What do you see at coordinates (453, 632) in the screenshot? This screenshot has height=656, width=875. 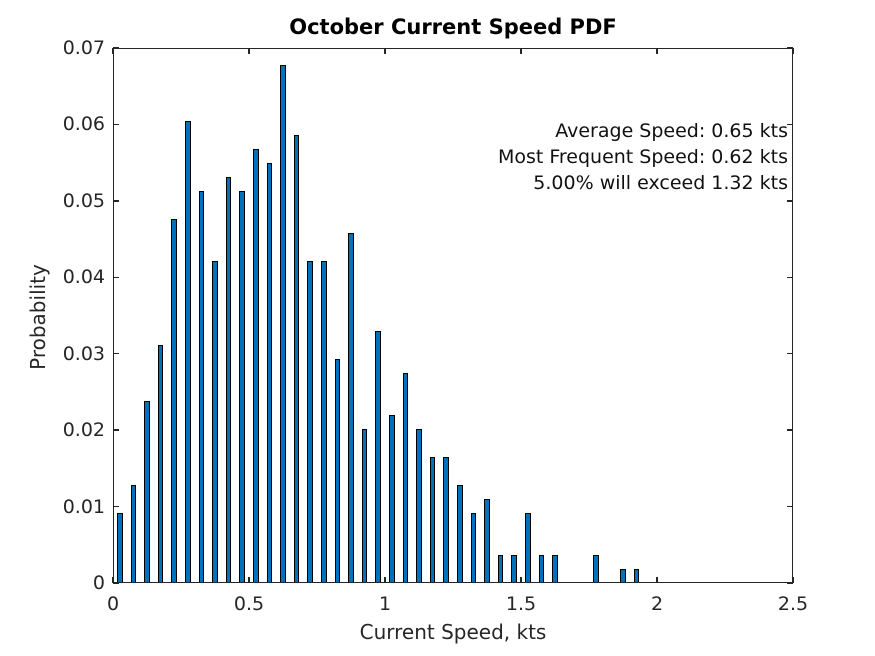 I see `x-axis-label: Current Speed, kts` at bounding box center [453, 632].